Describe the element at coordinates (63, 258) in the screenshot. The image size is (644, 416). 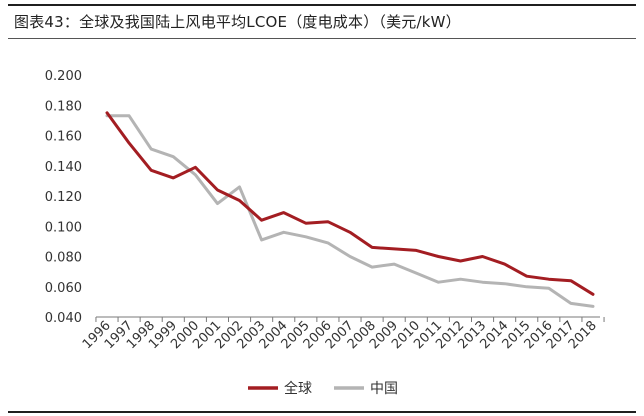
I see `y-tick-label: 0.080` at that location.